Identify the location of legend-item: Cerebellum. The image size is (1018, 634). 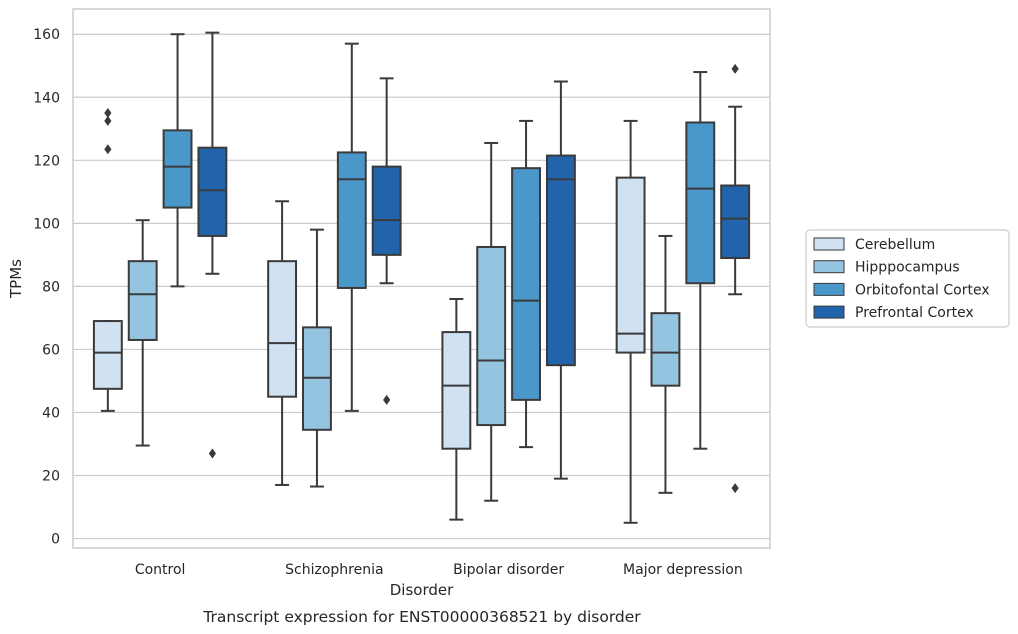
(874, 245).